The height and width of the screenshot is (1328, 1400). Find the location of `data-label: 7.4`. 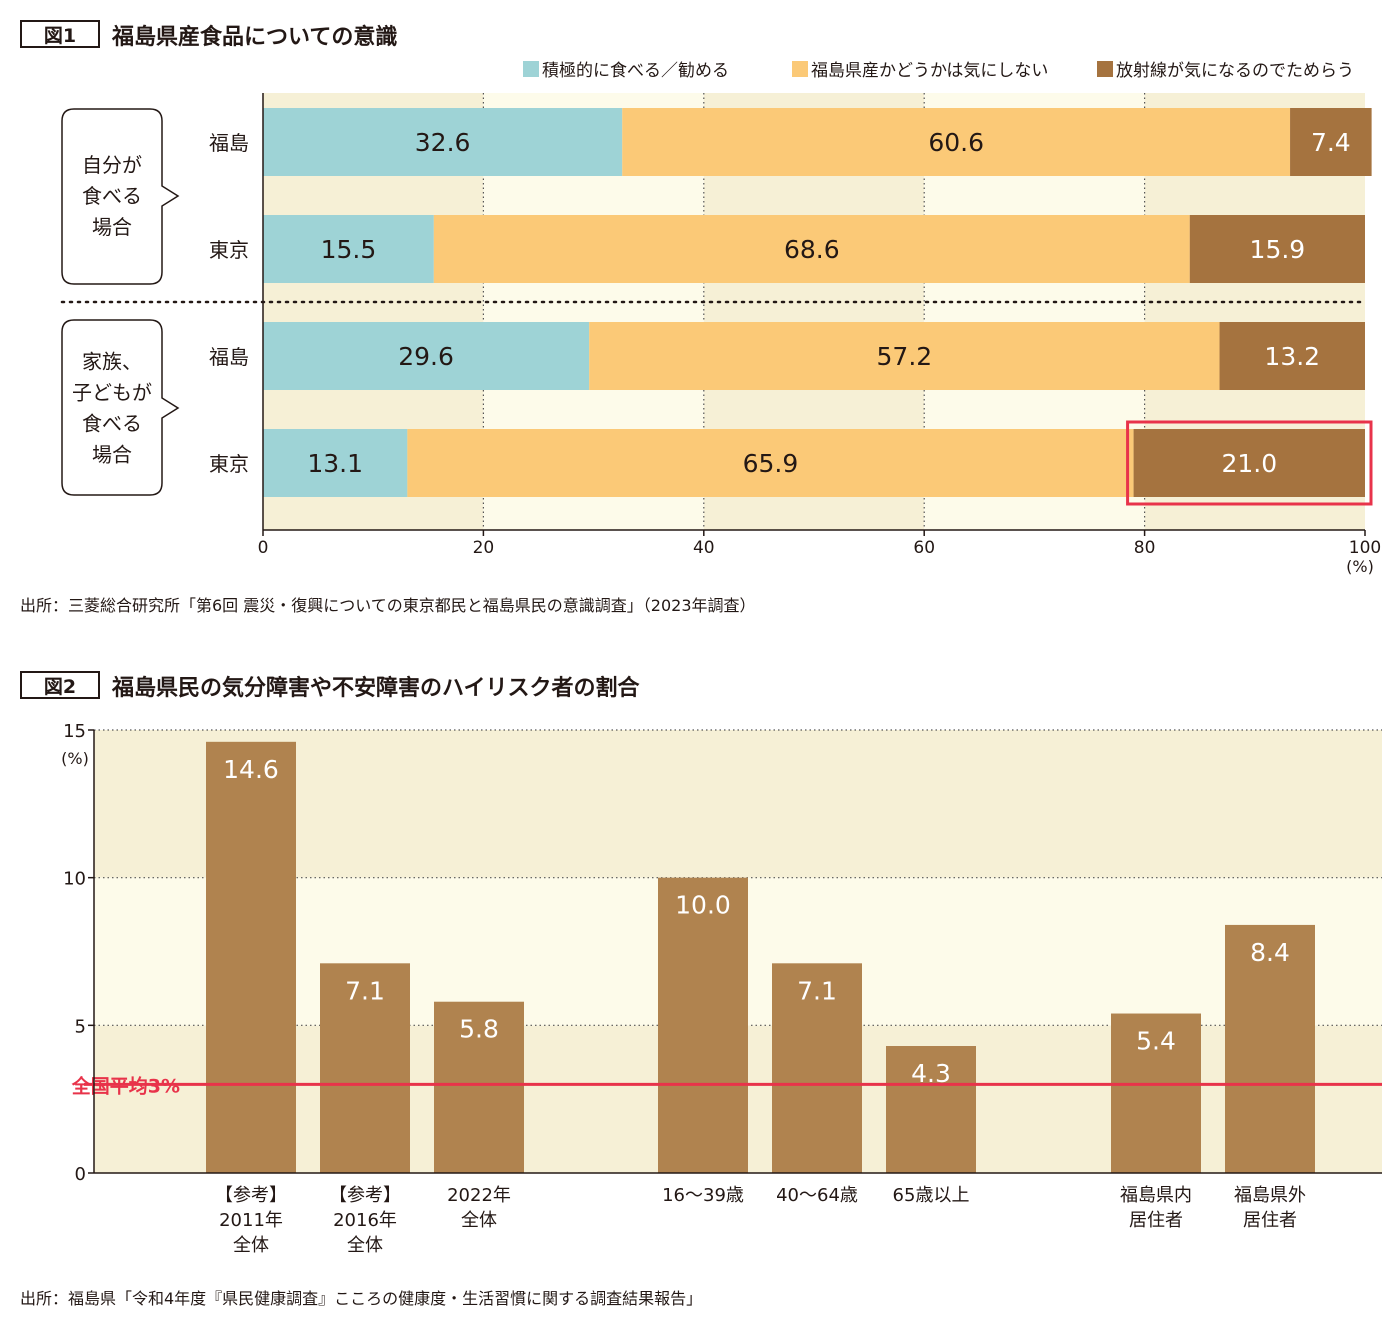

data-label: 7.4 is located at coordinates (1331, 142).